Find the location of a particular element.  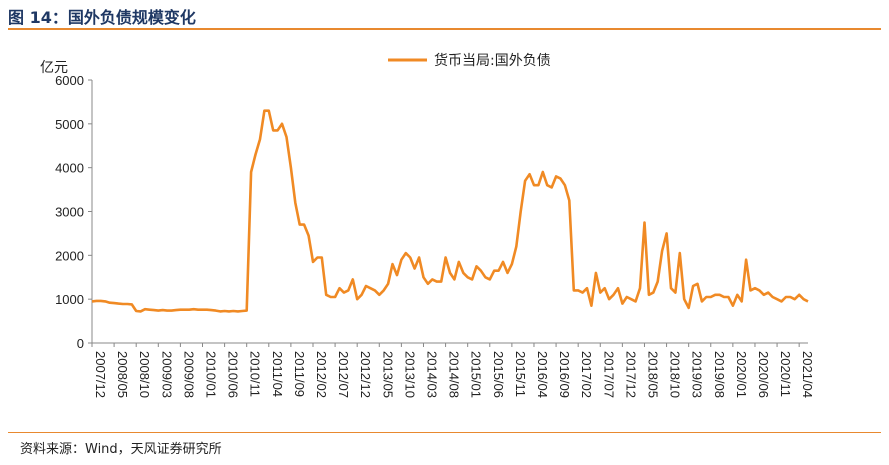

x-tick-label: 2015/06 is located at coordinates (498, 374).